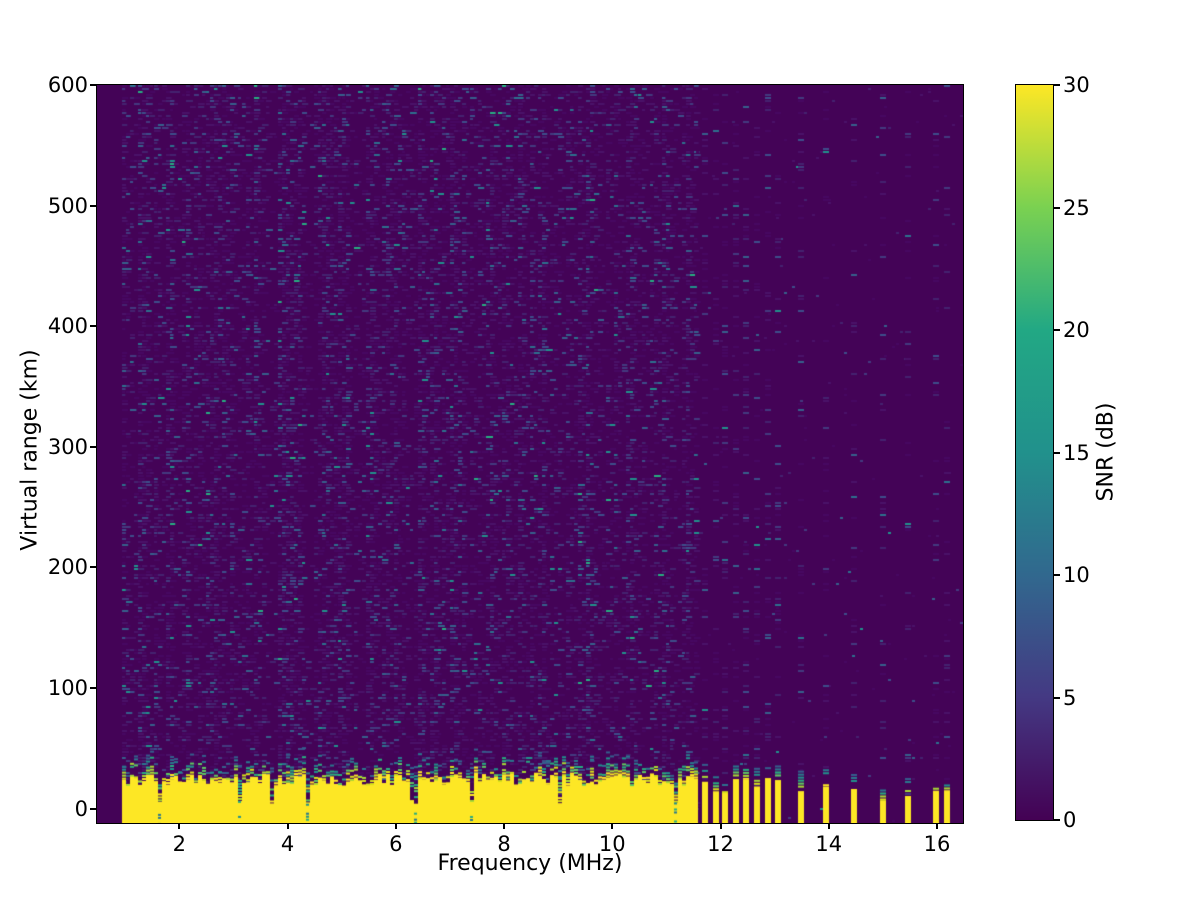  What do you see at coordinates (1076, 452) in the screenshot?
I see `colorbar-tick-label: 15` at bounding box center [1076, 452].